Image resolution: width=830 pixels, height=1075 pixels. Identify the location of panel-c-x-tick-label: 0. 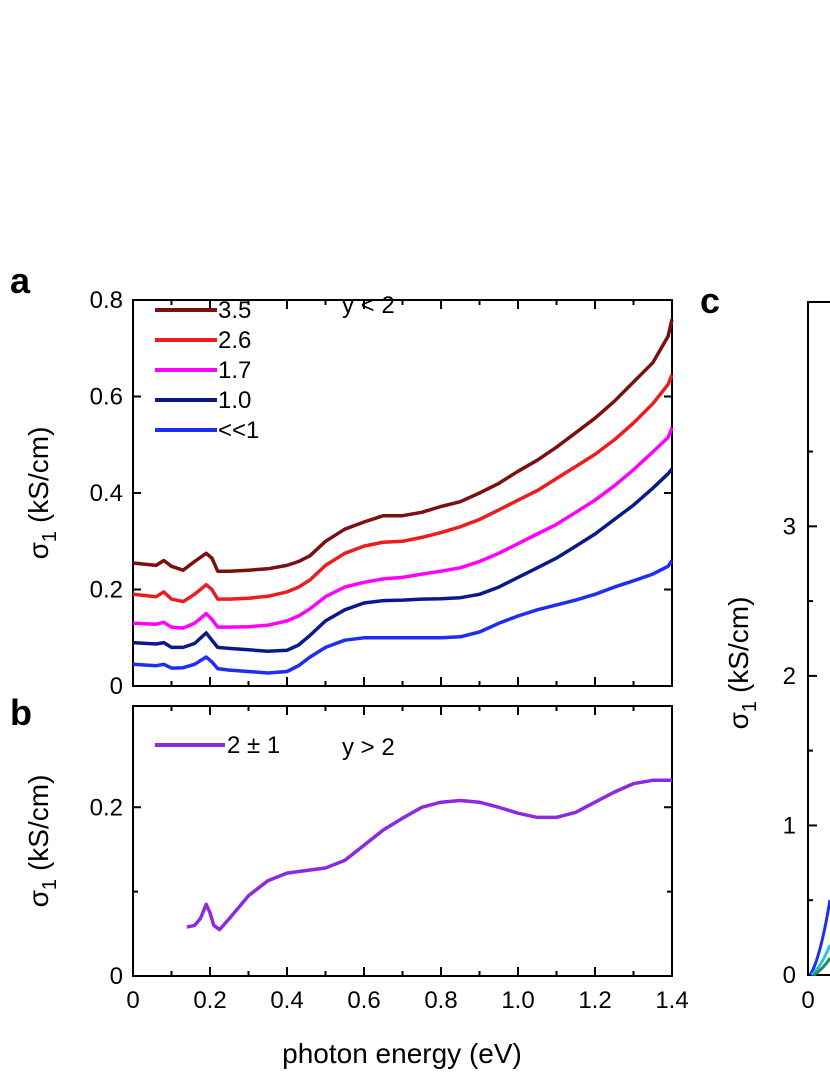
(807, 1000).